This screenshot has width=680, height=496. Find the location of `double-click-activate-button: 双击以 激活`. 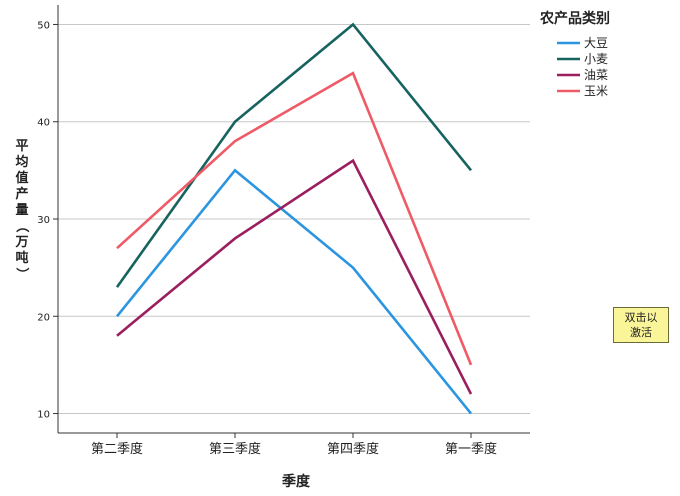

double-click-activate-button: 双击以 激活 is located at coordinates (641, 325).